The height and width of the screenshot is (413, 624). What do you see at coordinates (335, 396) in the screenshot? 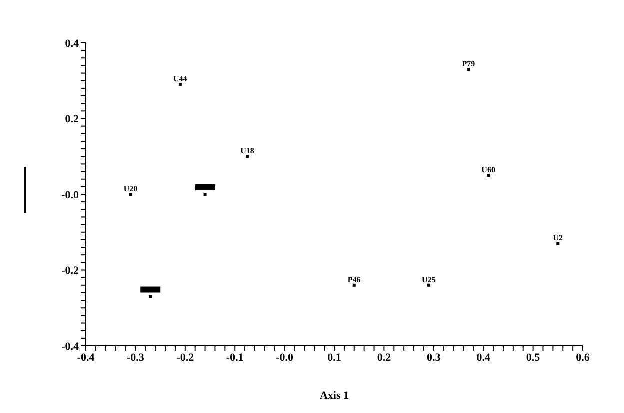
I see `x-axis-title: Axis 1` at bounding box center [335, 396].